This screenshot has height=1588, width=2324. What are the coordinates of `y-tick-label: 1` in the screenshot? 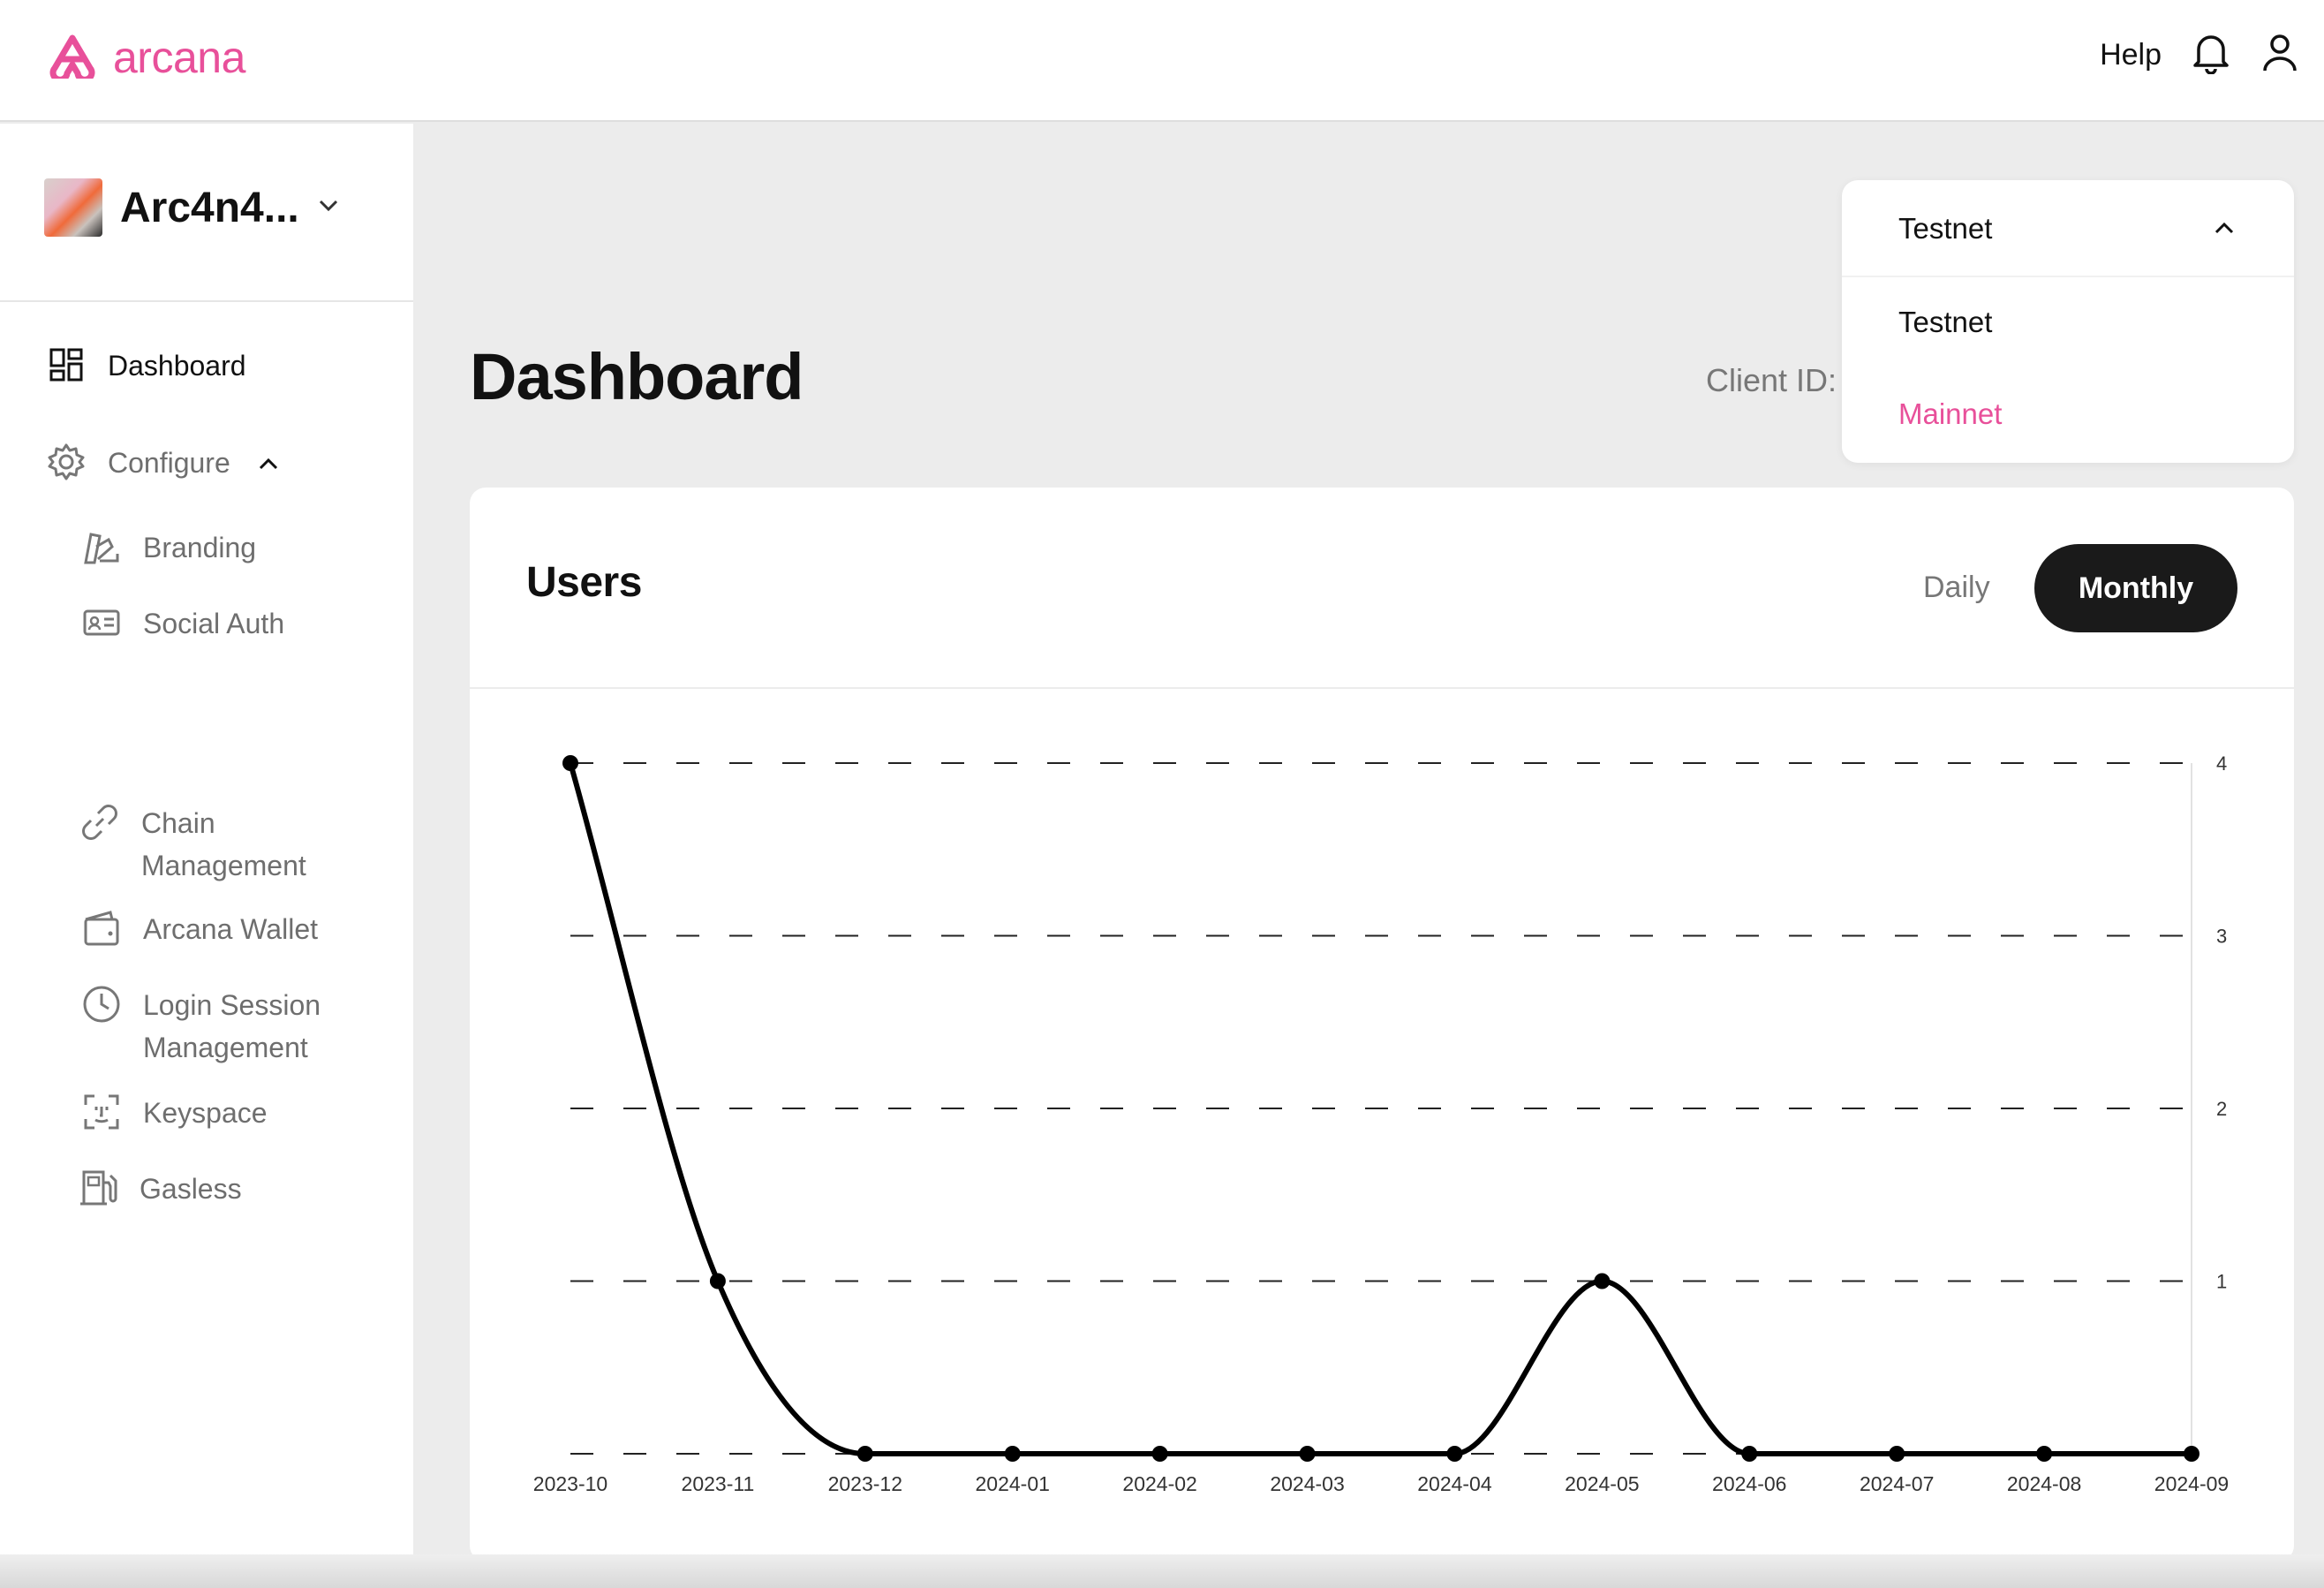 It's located at (2222, 1282).